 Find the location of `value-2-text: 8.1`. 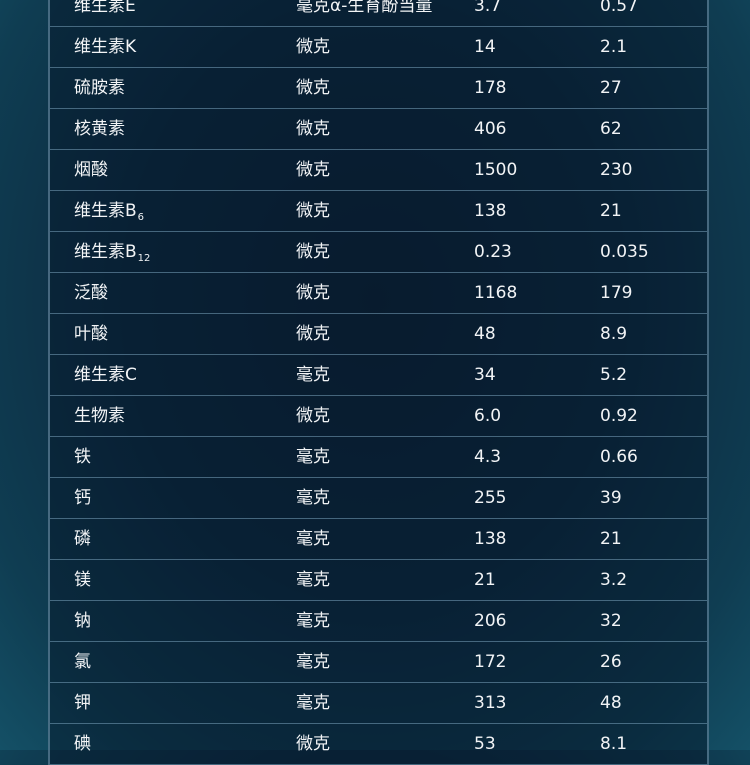

value-2-text: 8.1 is located at coordinates (614, 744).